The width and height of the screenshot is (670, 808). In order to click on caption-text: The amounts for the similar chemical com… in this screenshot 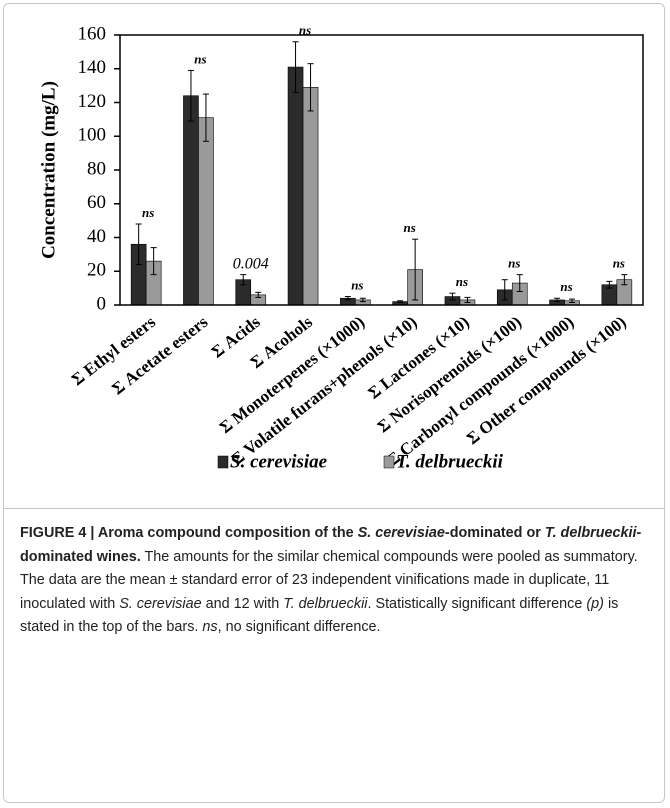, I will do `click(329, 580)`.